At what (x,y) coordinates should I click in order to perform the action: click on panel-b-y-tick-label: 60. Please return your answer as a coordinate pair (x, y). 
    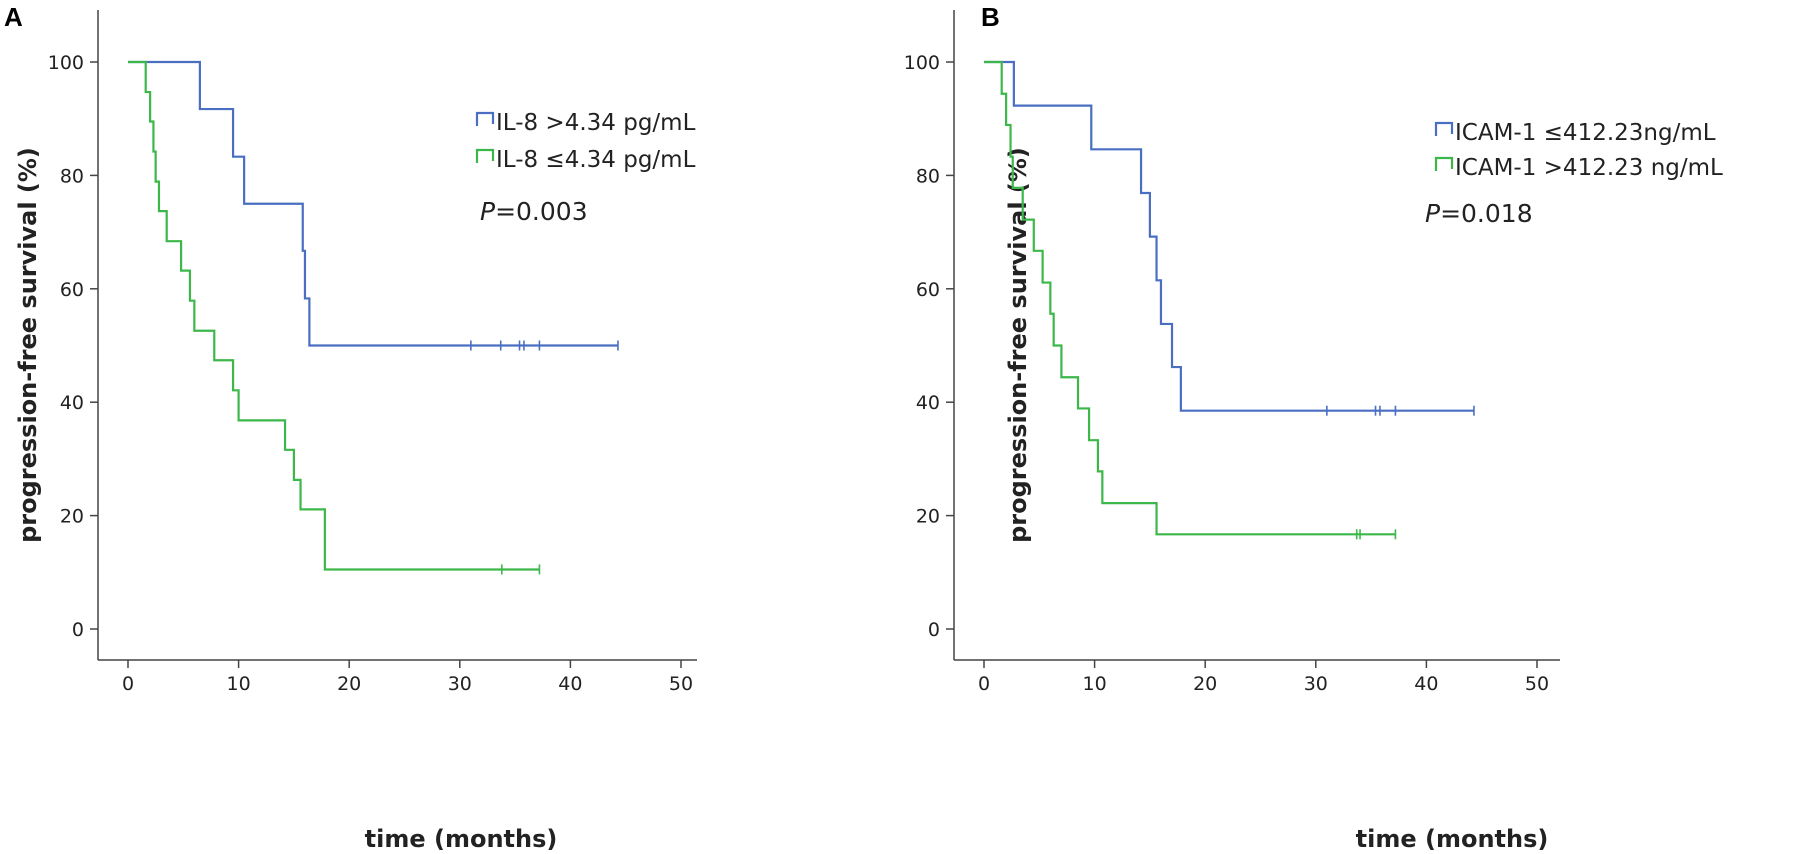
    Looking at the image, I should click on (928, 290).